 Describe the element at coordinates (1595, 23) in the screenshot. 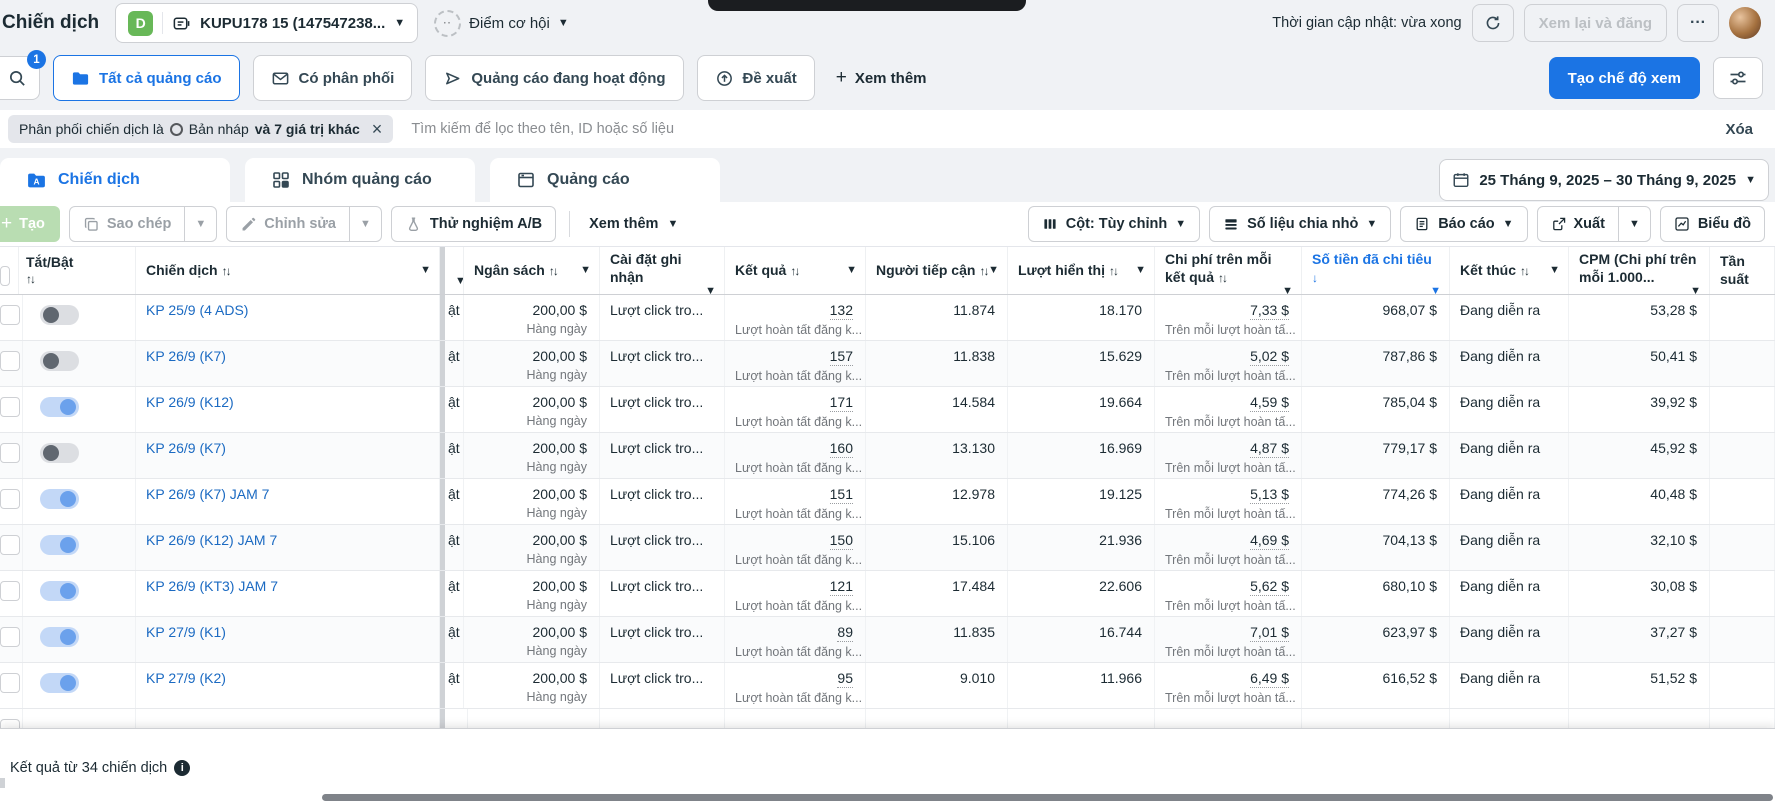

I see `review-and-publish-button: Xem lại và đăng` at that location.